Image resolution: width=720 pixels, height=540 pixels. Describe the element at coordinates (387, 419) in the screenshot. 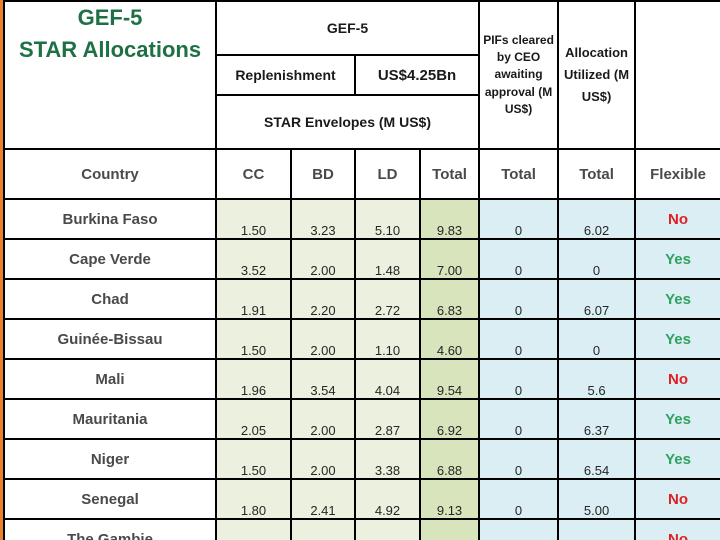

I see `ld-cell: 2.87` at that location.